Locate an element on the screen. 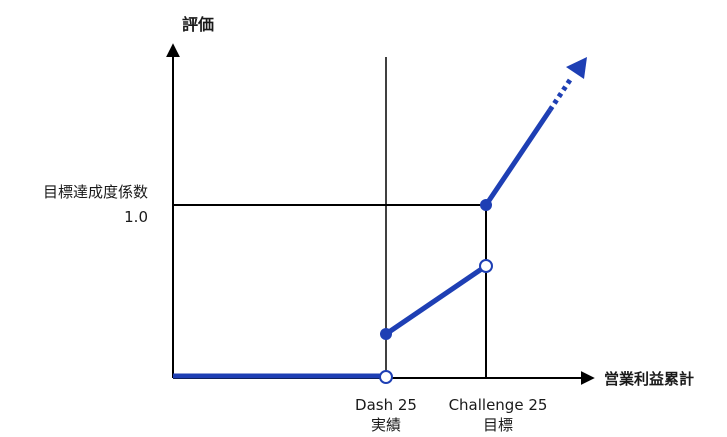 The height and width of the screenshot is (437, 727). dash25-filled-point is located at coordinates (386, 334).